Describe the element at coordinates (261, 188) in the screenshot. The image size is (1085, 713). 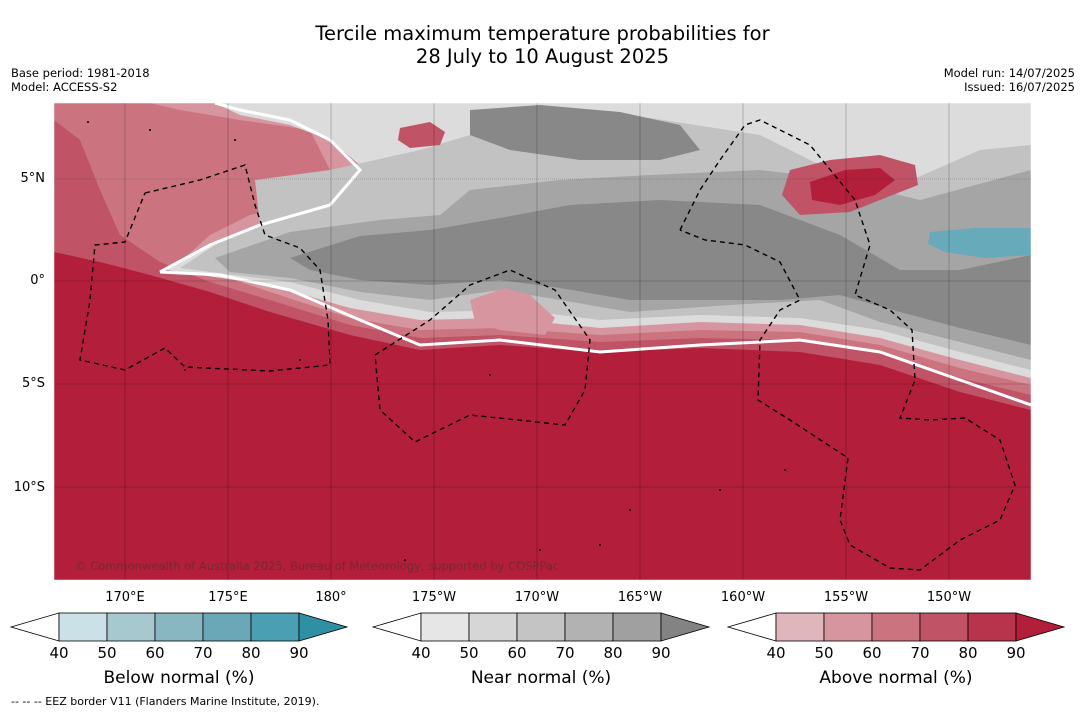
I see `forty-percent-contour-north` at that location.